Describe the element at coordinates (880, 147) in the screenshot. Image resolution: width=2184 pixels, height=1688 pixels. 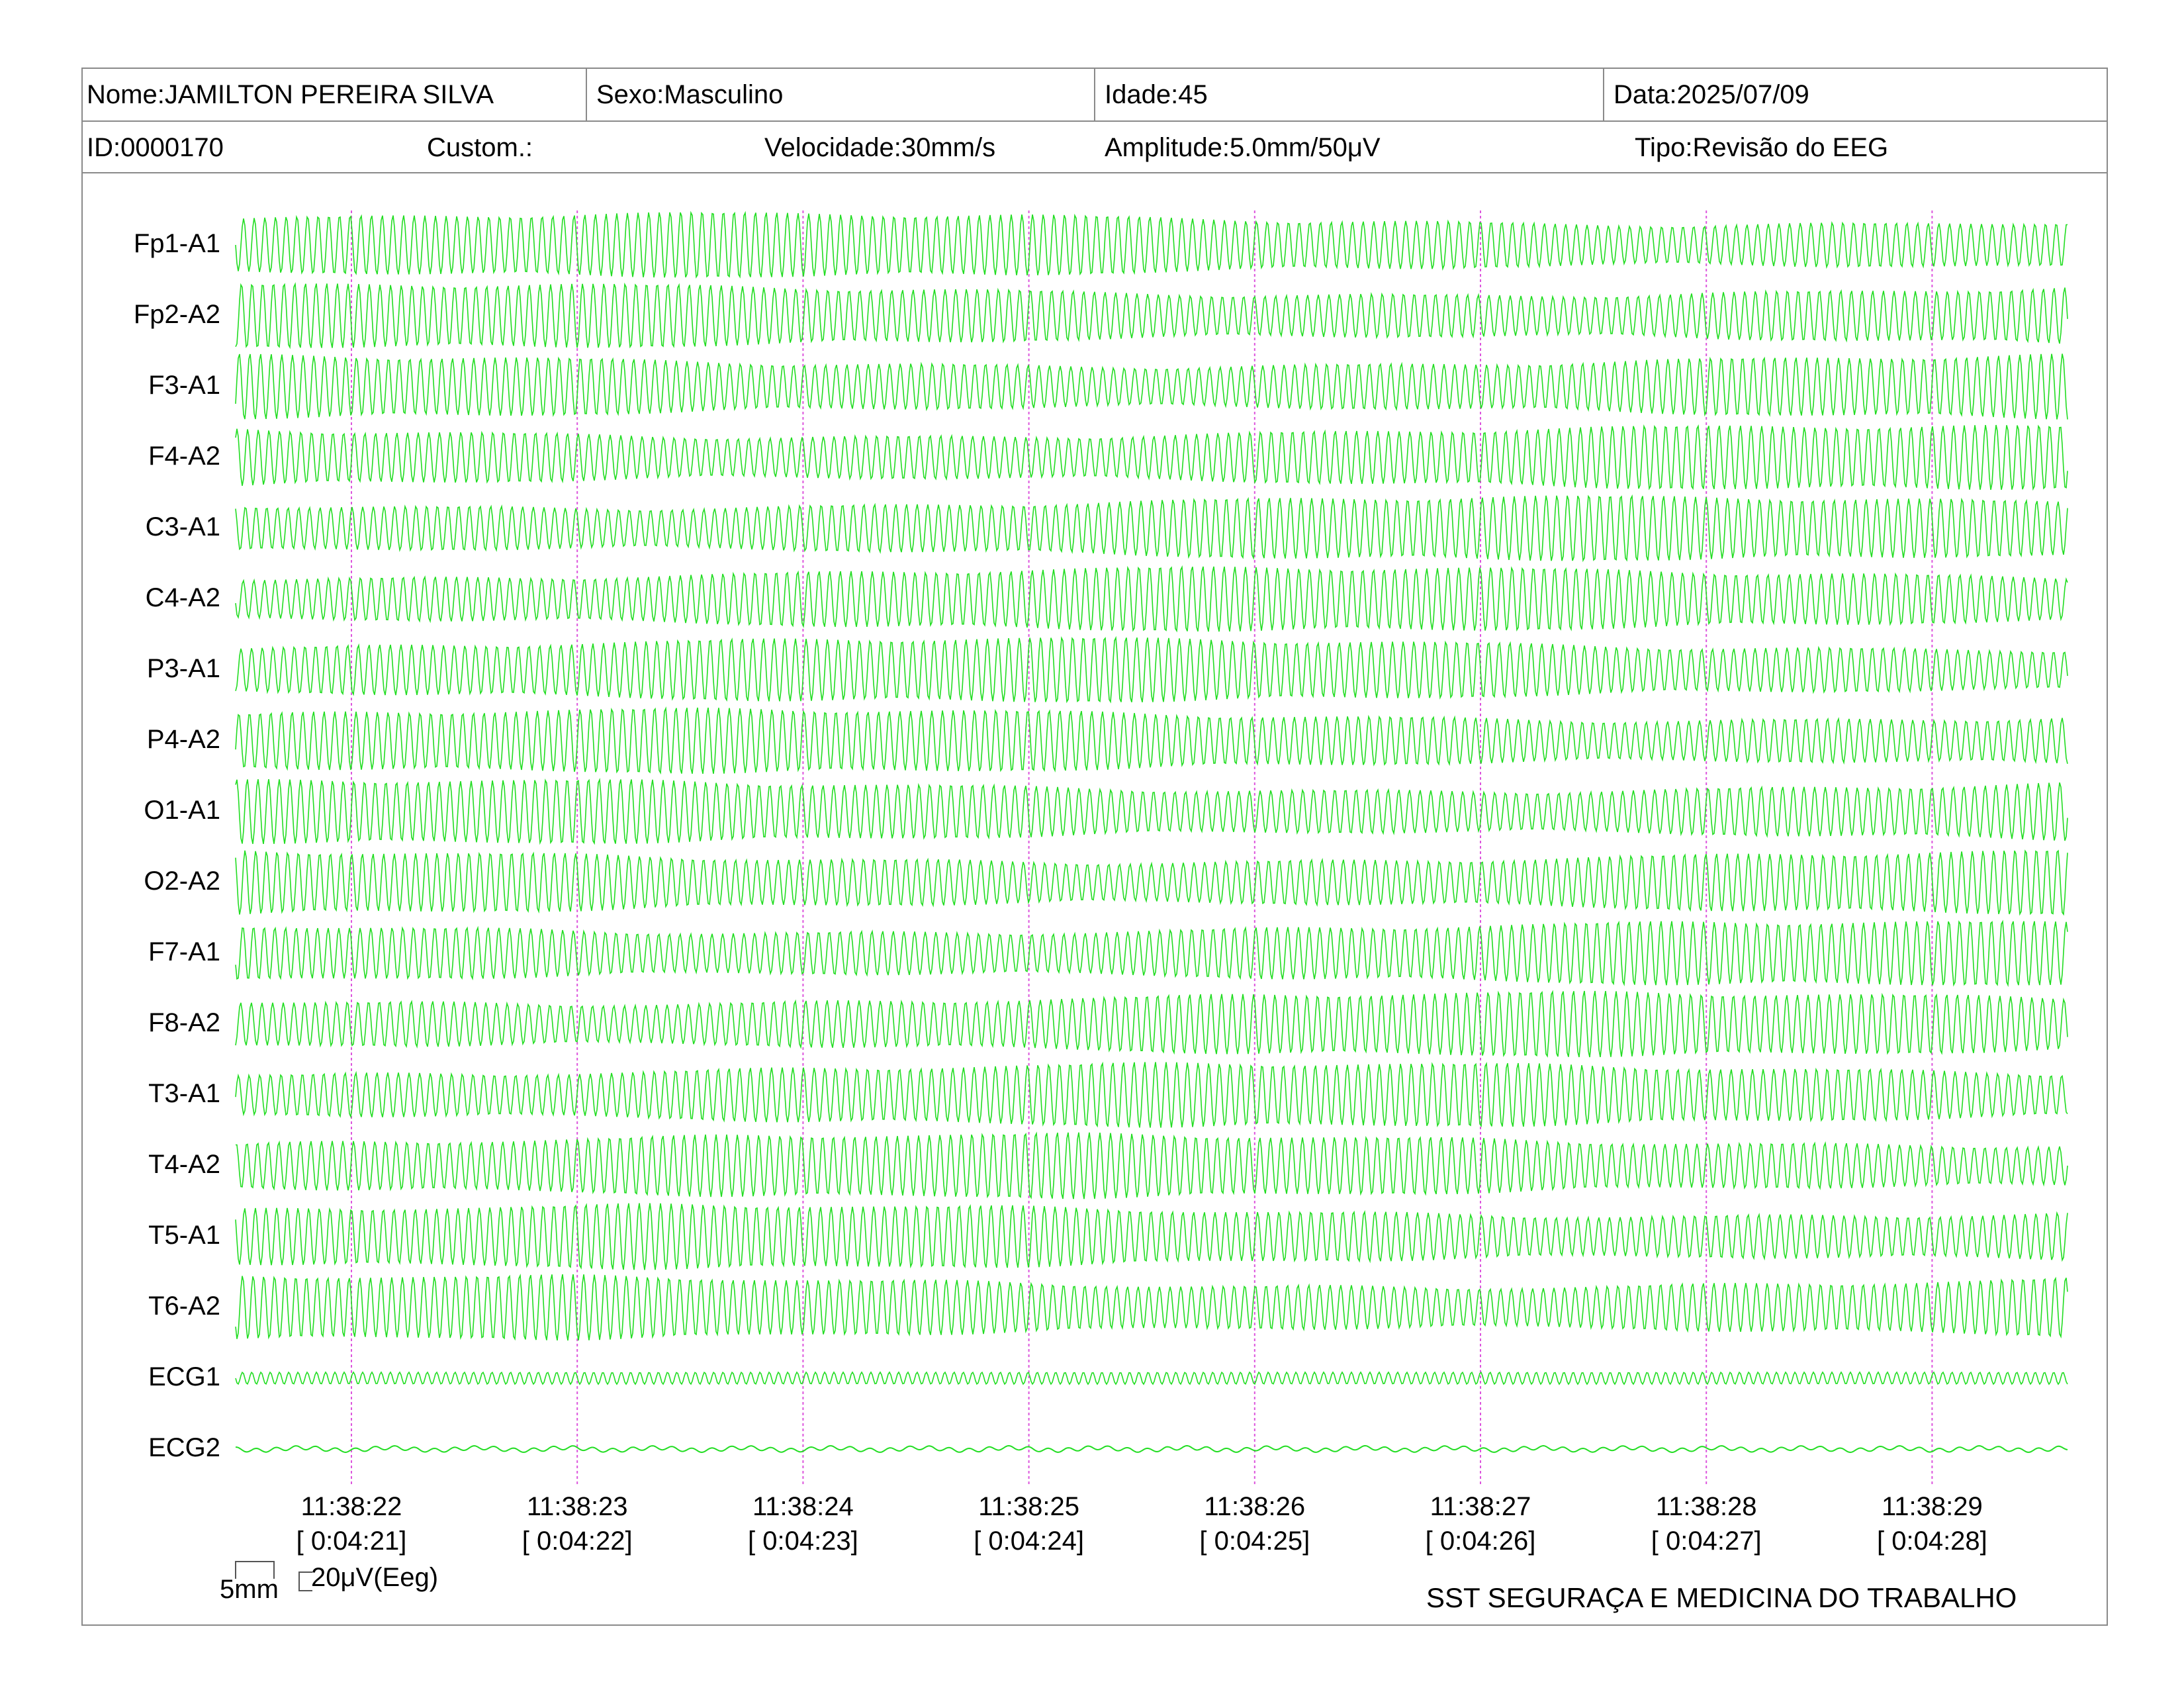
I see `paper-speed: Velocidade:30mm/s` at that location.